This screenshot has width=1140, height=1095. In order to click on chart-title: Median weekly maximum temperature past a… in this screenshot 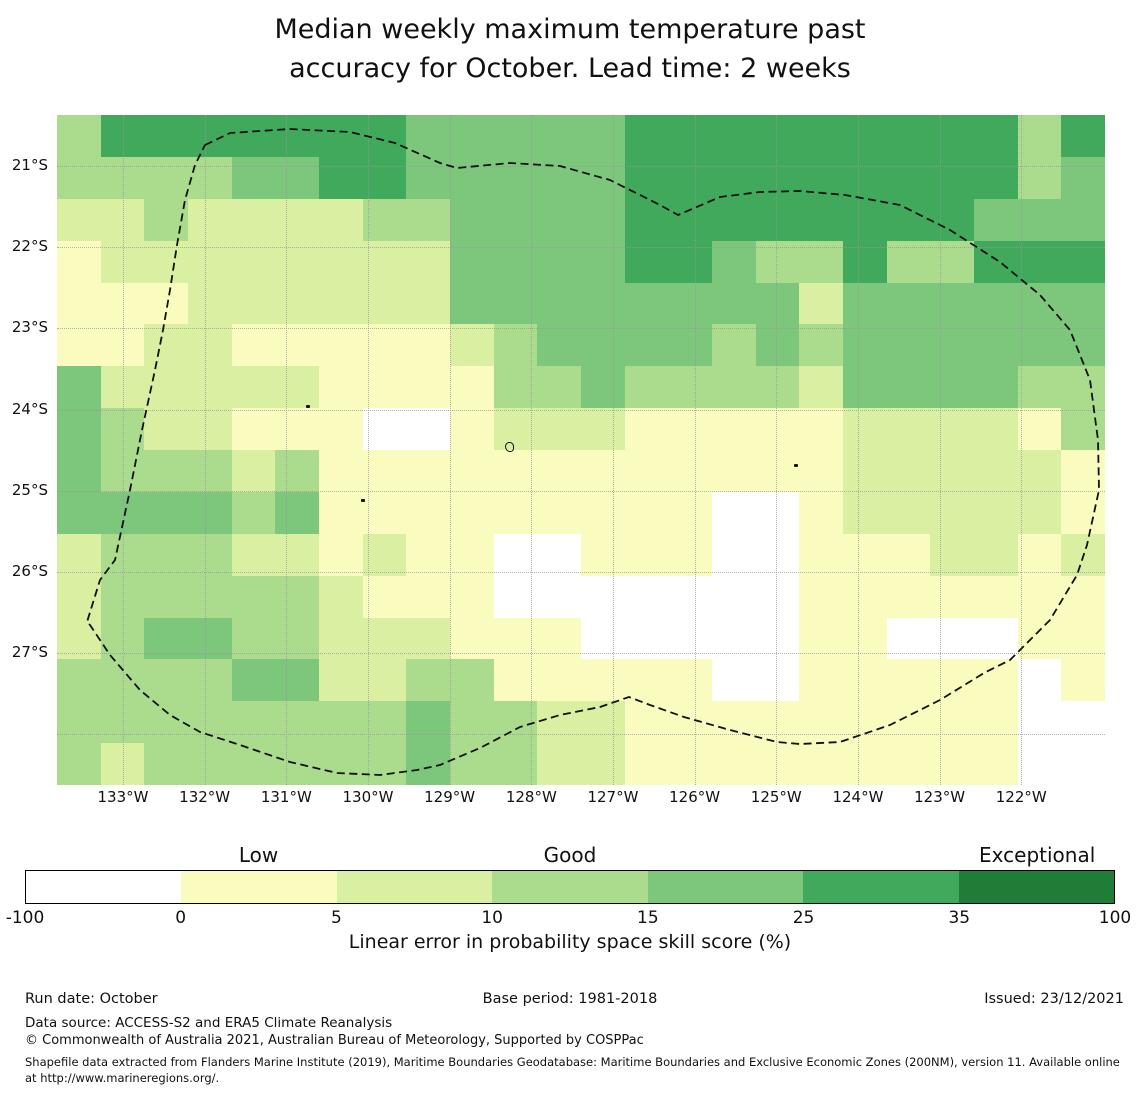, I will do `click(570, 49)`.